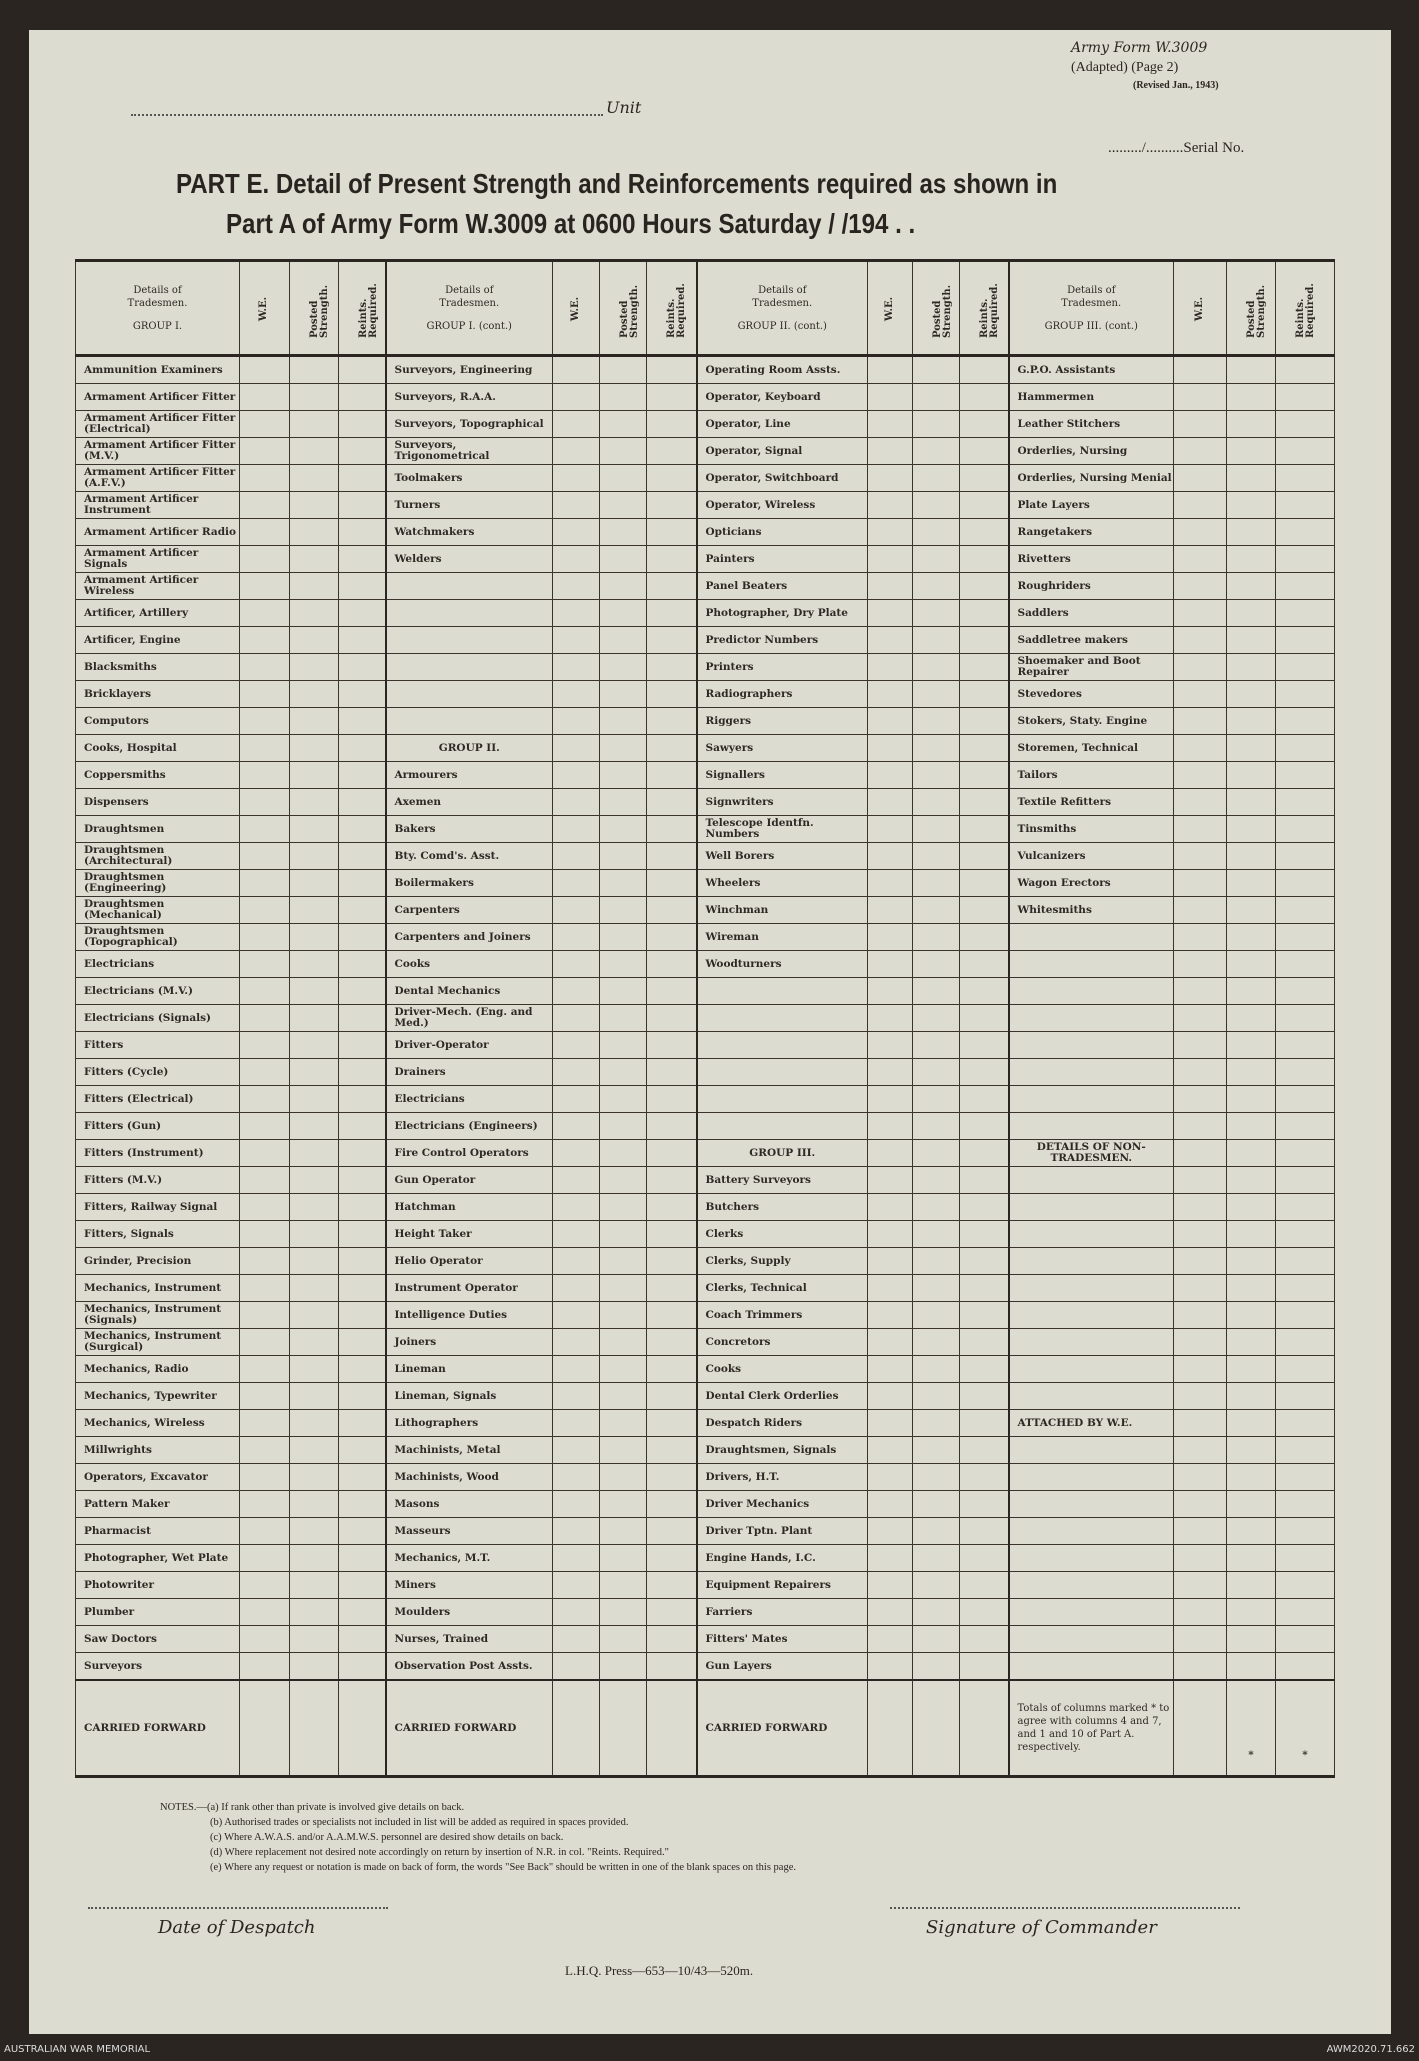 The height and width of the screenshot is (2061, 1419). I want to click on reinforcements-required-total: *, so click(1305, 1728).